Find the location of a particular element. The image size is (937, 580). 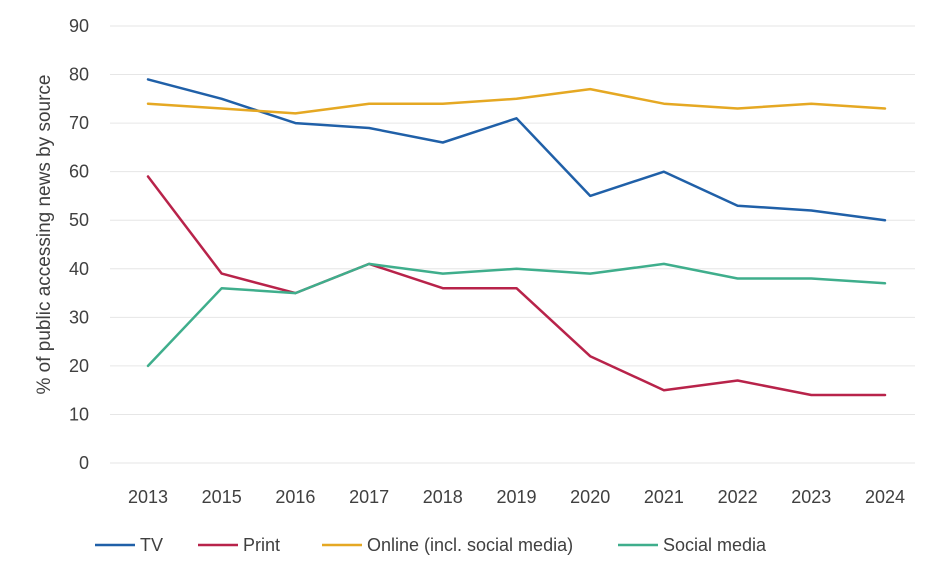

legend-label: Print is located at coordinates (261, 545).